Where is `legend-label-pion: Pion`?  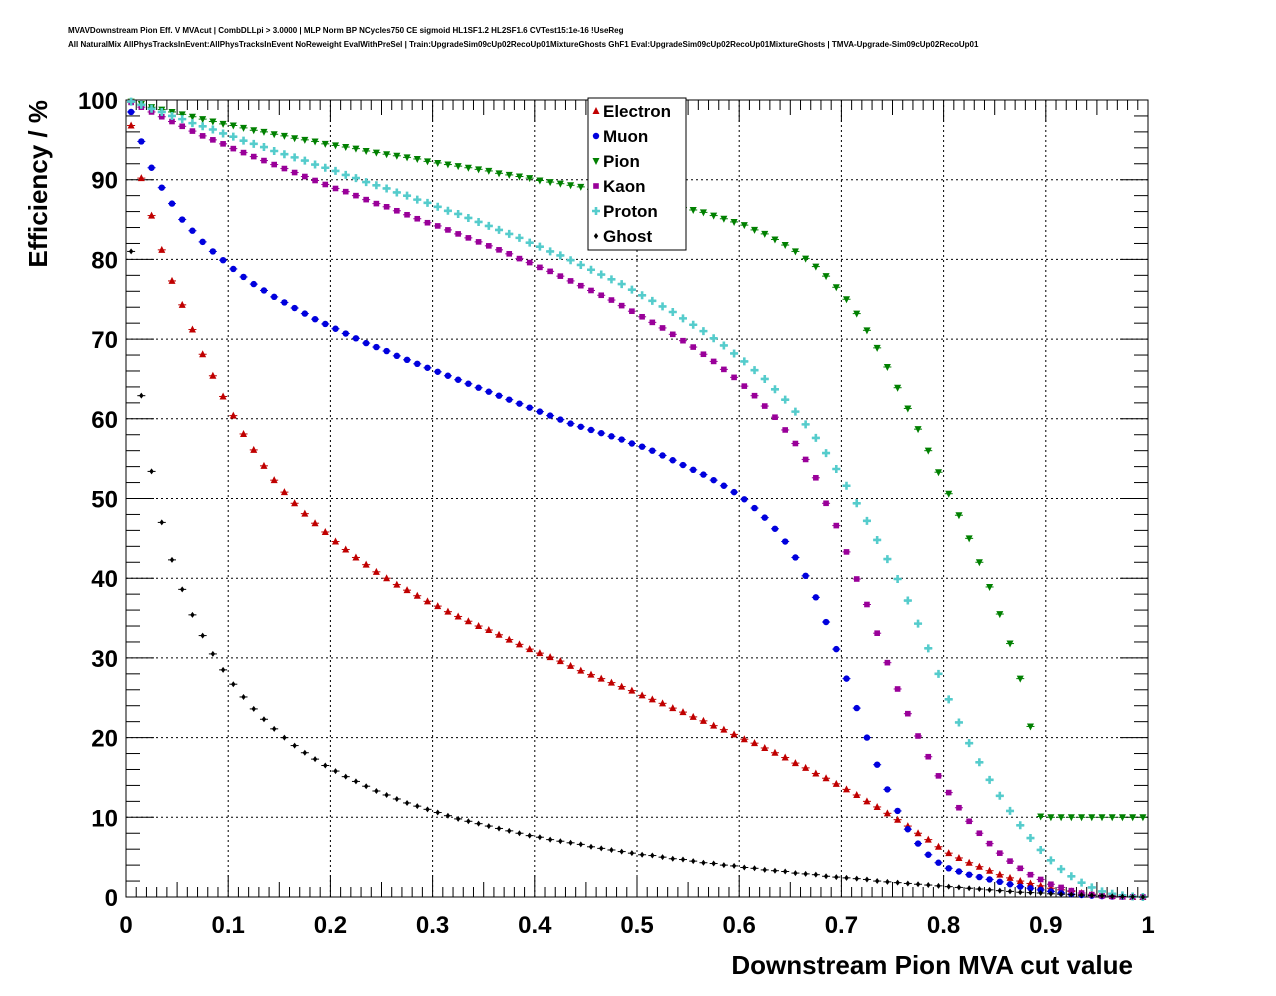 legend-label-pion: Pion is located at coordinates (621, 161).